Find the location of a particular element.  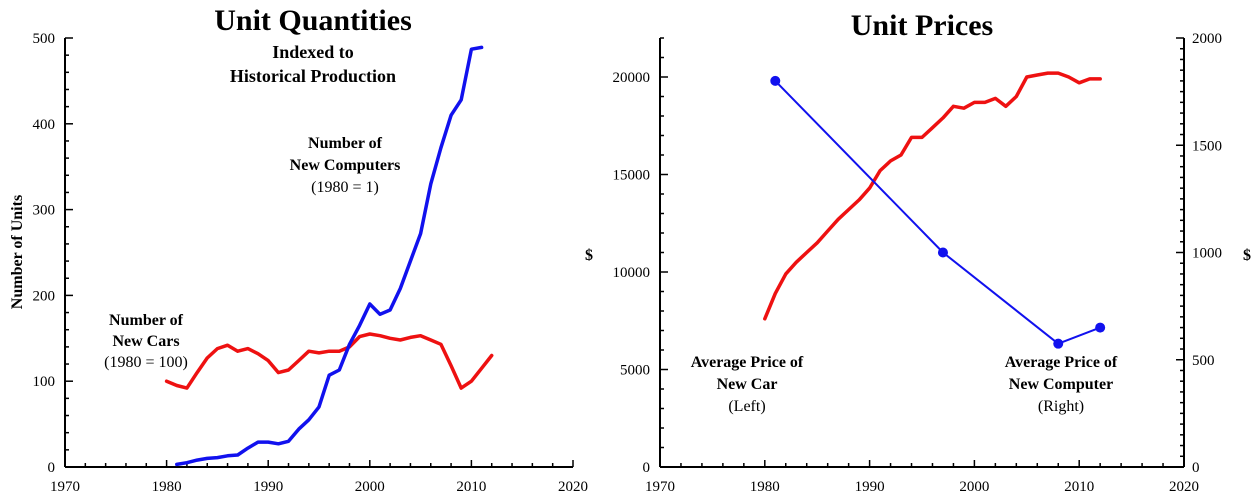

new-cars-series-line is located at coordinates (329, 361).